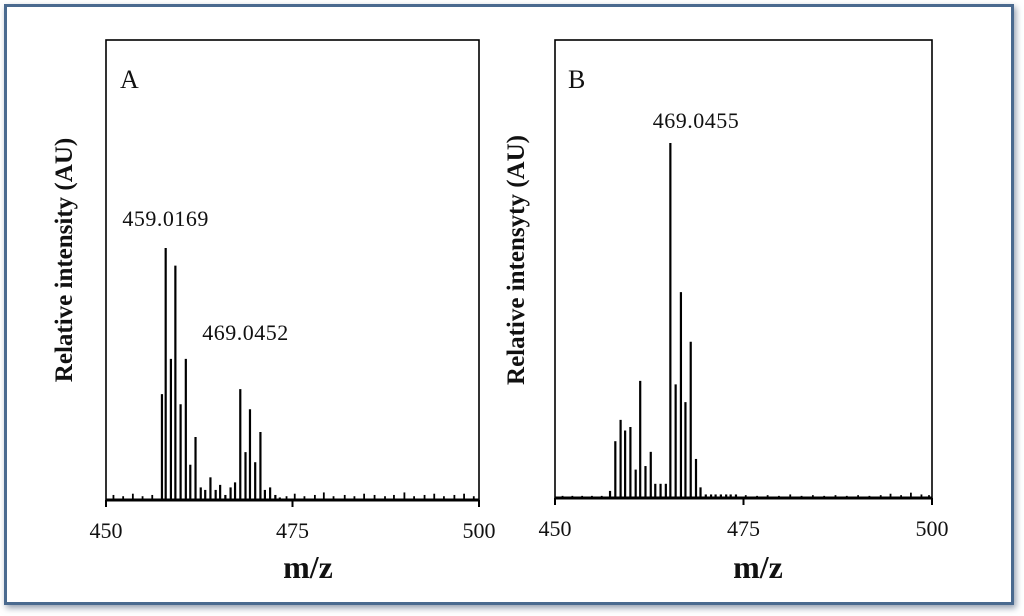  What do you see at coordinates (516, 260) in the screenshot?
I see `y-axis-title: Relative intensyty (AU)` at bounding box center [516, 260].